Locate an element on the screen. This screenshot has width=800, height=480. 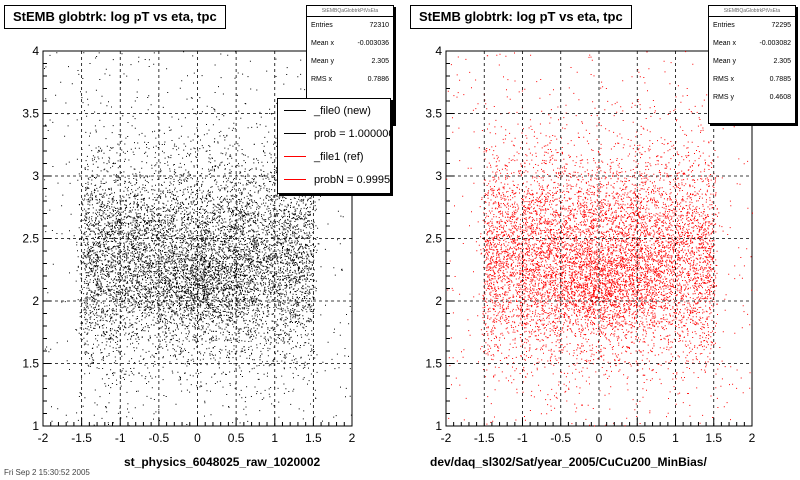
legend-entry: probN = 0.999504 is located at coordinates (334, 179).